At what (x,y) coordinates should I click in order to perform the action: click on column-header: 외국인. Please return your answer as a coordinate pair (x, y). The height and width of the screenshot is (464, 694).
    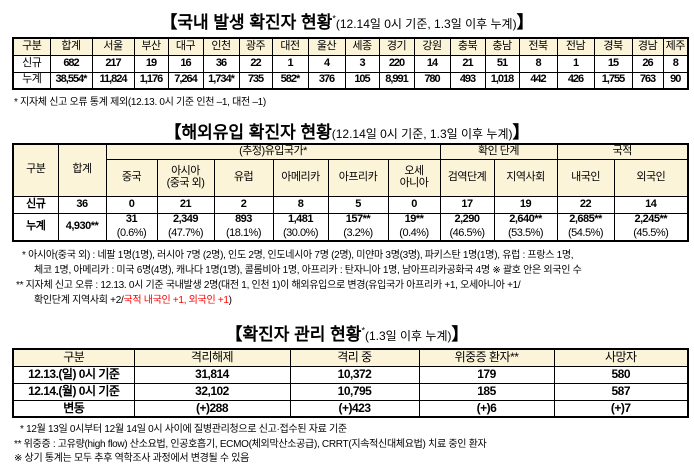
    Looking at the image, I should click on (651, 177).